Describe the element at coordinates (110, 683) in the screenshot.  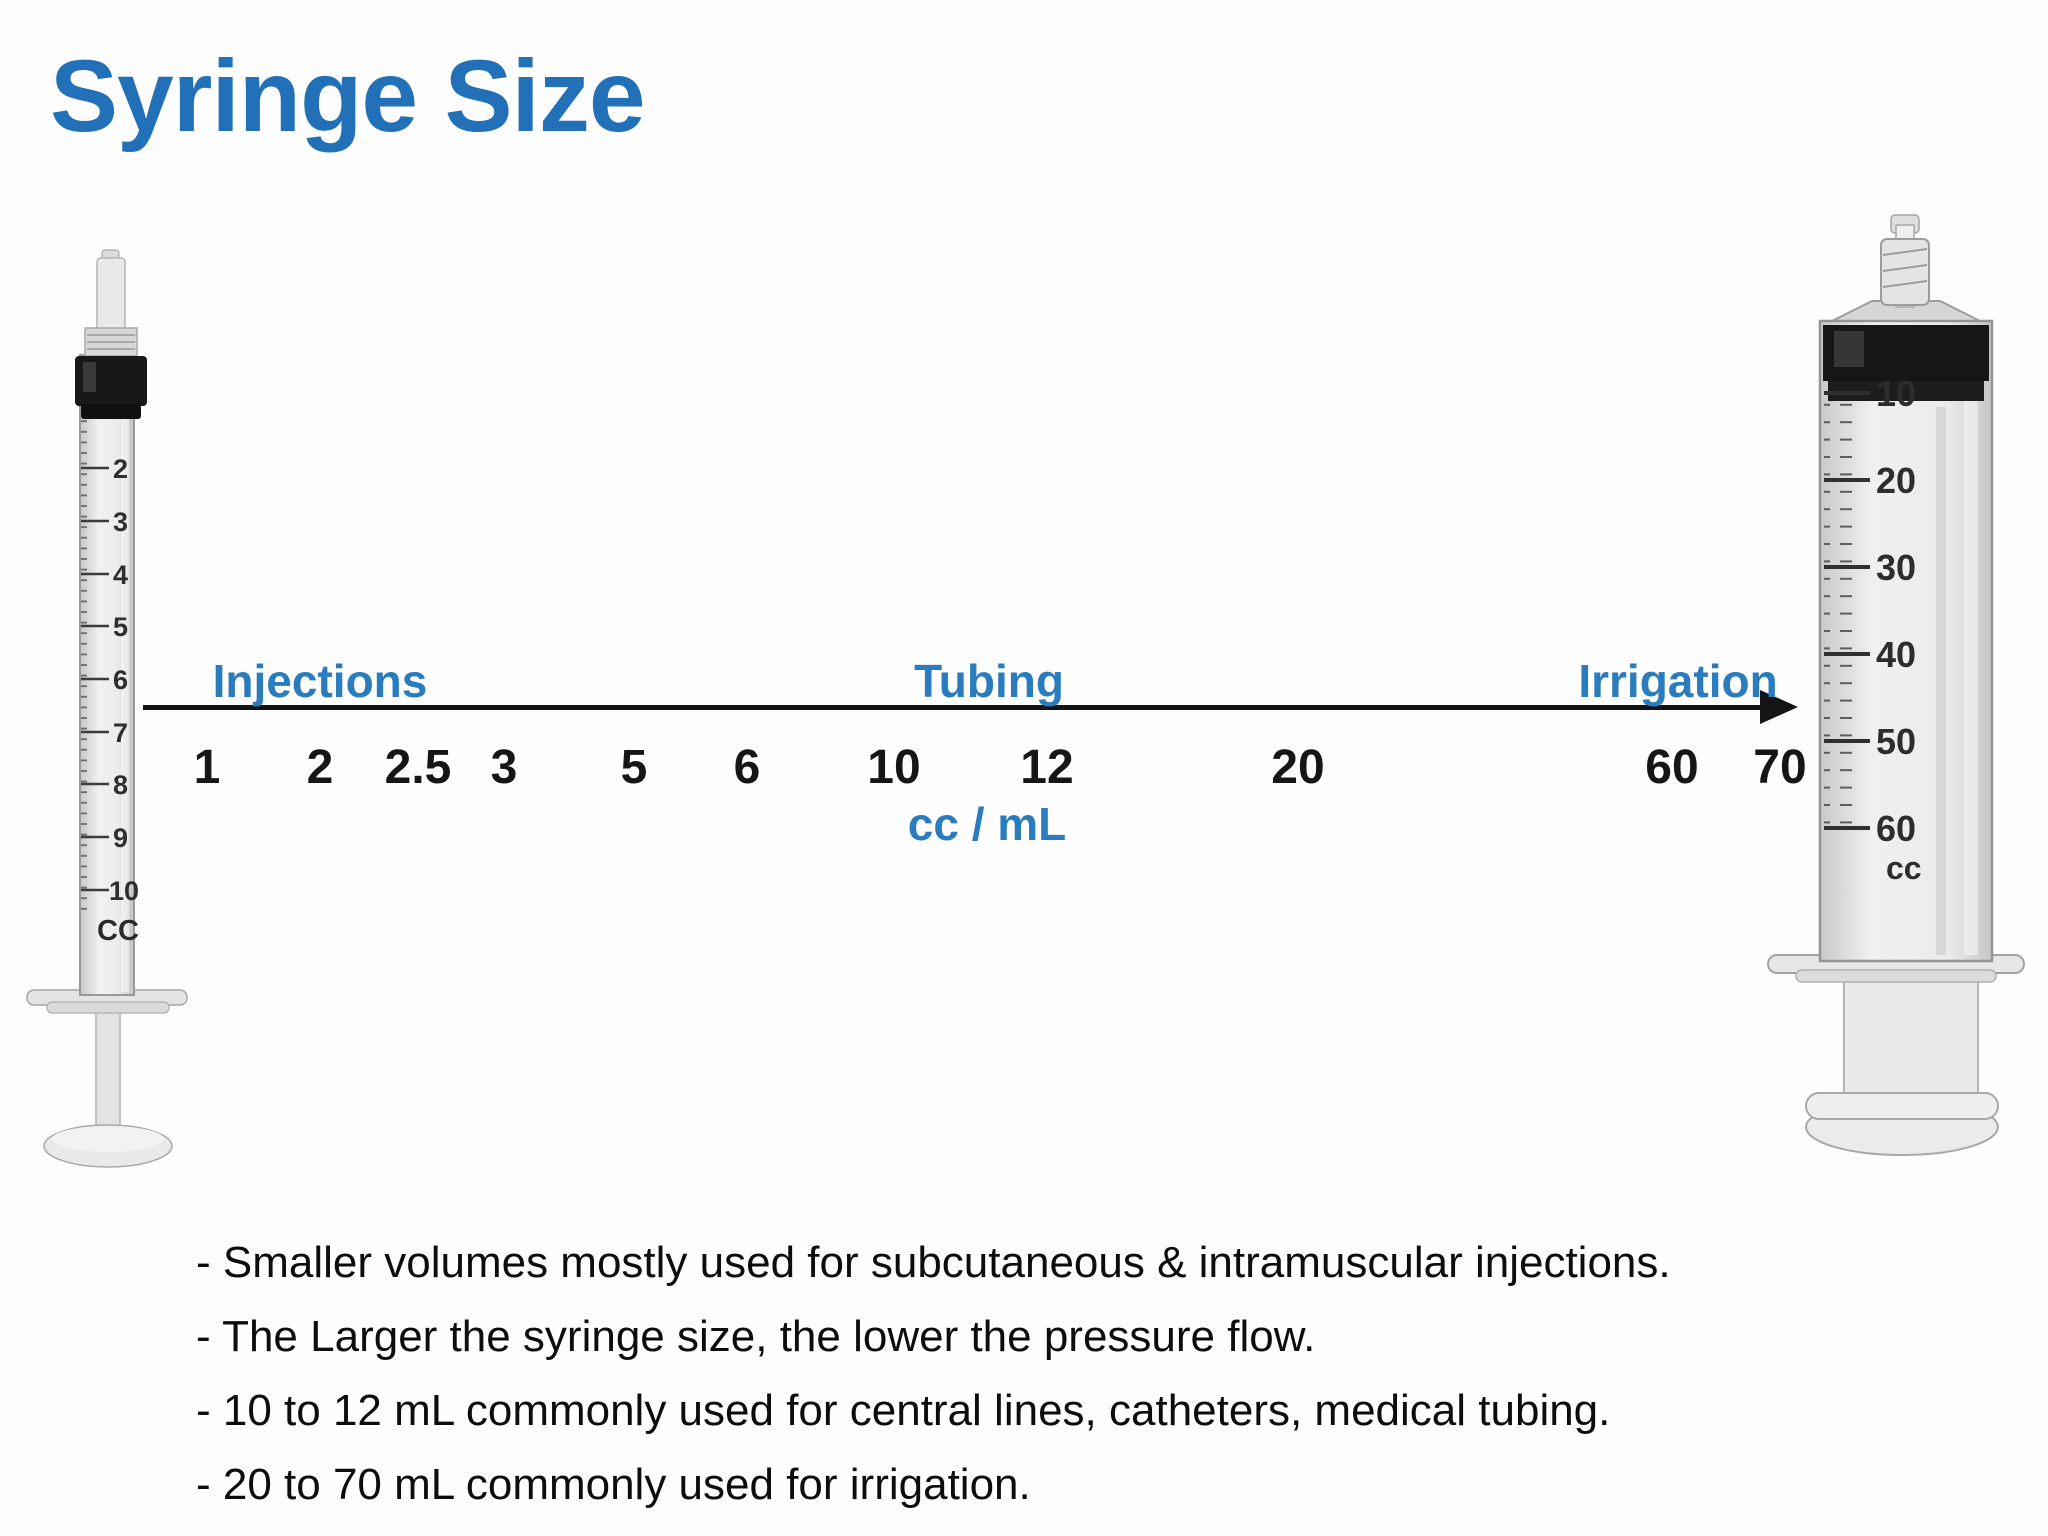
I see `small-syringe-graduations: 2 3 4 5 6 7 8 9 10 CC` at that location.